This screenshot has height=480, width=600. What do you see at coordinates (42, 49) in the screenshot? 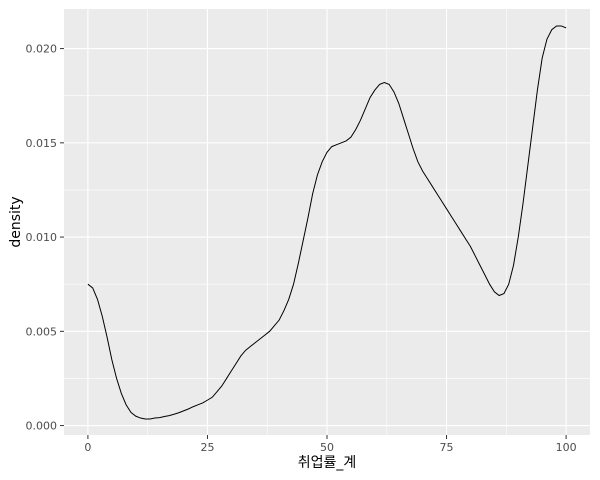
I see `y-tick-label: 0.020` at bounding box center [42, 49].